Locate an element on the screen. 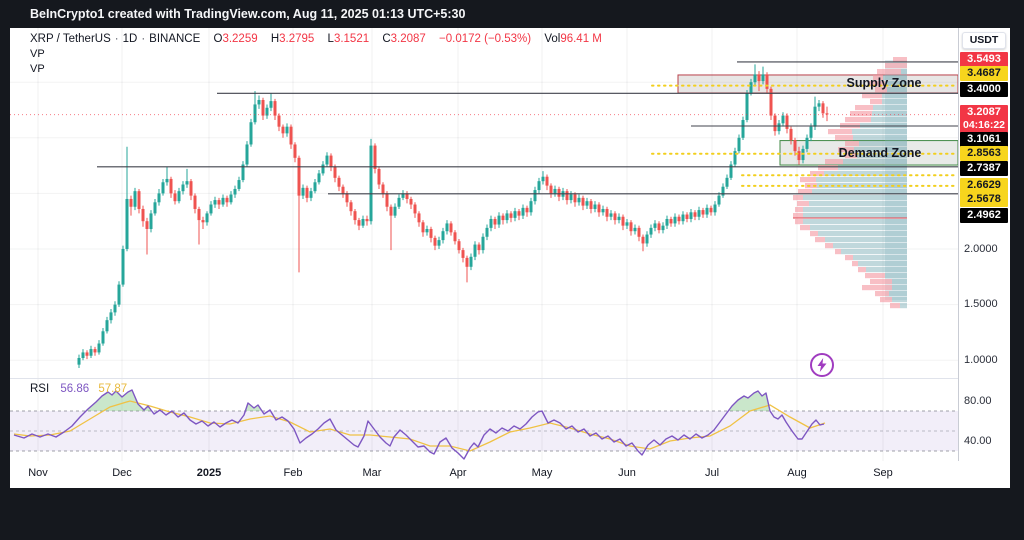  symbol-name: XRP / TetherUS is located at coordinates (70, 39).